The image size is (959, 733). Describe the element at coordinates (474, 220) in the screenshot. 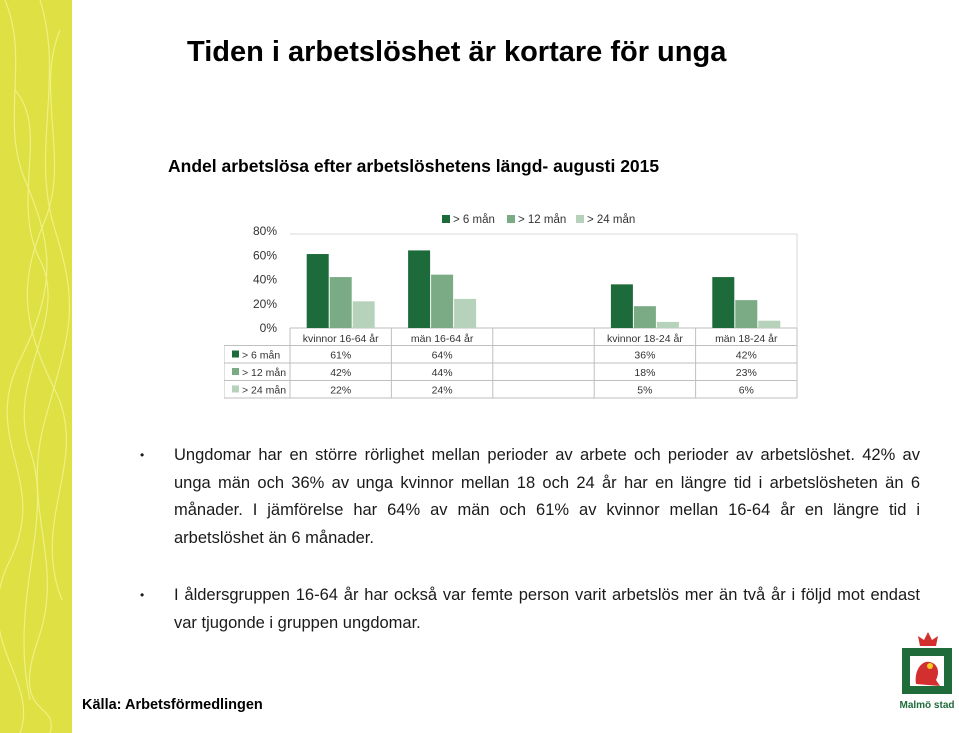

I see `legend-entry-label: > 6 mån` at that location.